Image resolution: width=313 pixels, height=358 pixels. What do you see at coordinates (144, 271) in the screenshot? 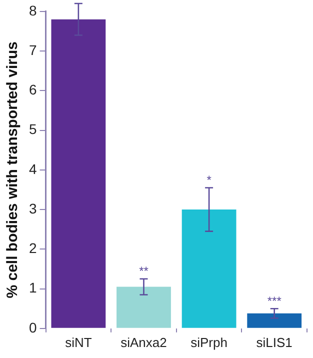
I see `annotation: **` at bounding box center [144, 271].